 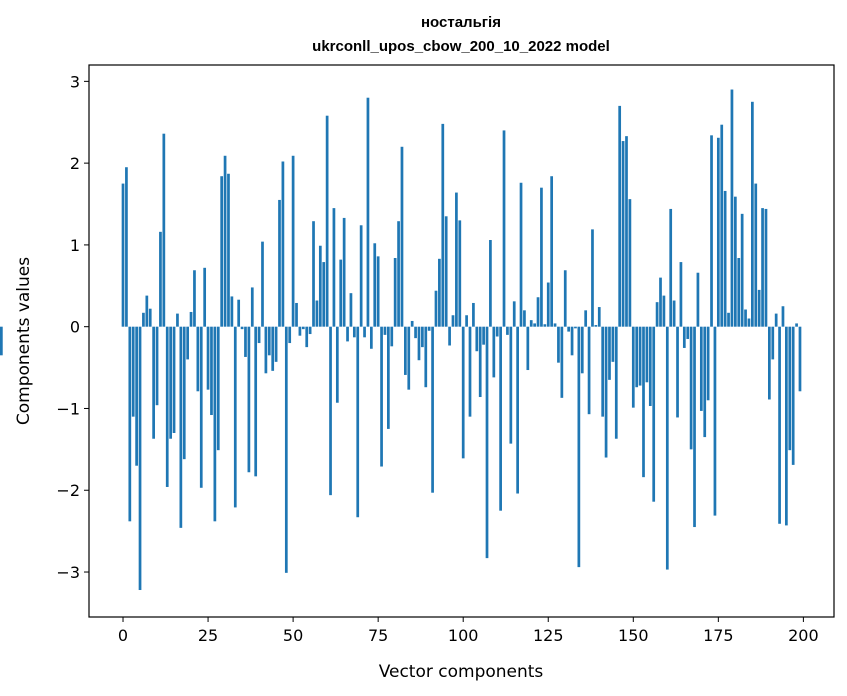 What do you see at coordinates (75, 81) in the screenshot?
I see `y-tick-label: 3` at bounding box center [75, 81].